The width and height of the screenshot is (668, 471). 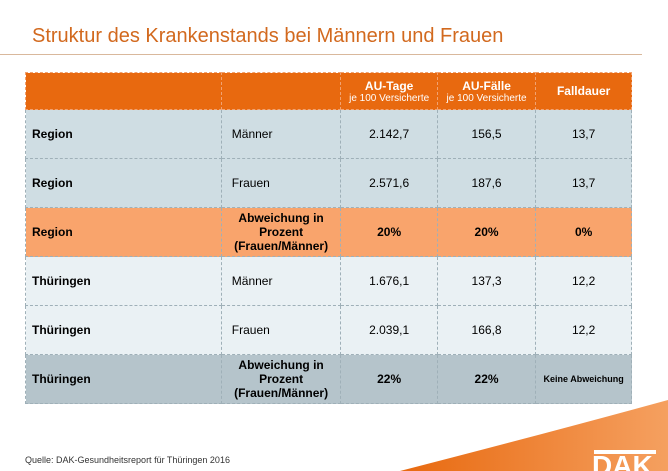 What do you see at coordinates (389, 281) in the screenshot?
I see `cell-au-tage: 1.676,1` at bounding box center [389, 281].